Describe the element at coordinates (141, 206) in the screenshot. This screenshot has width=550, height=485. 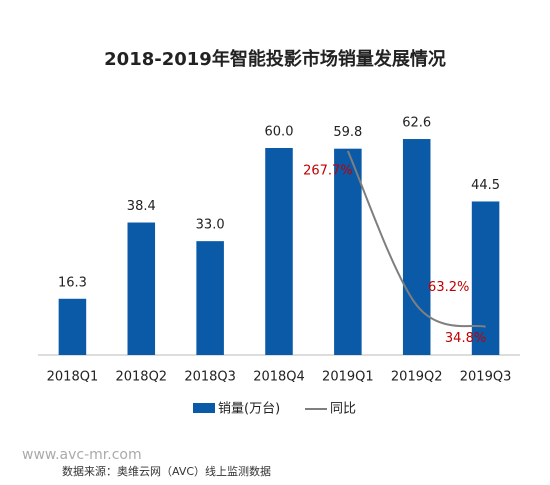
I see `data-label: 38.4` at that location.